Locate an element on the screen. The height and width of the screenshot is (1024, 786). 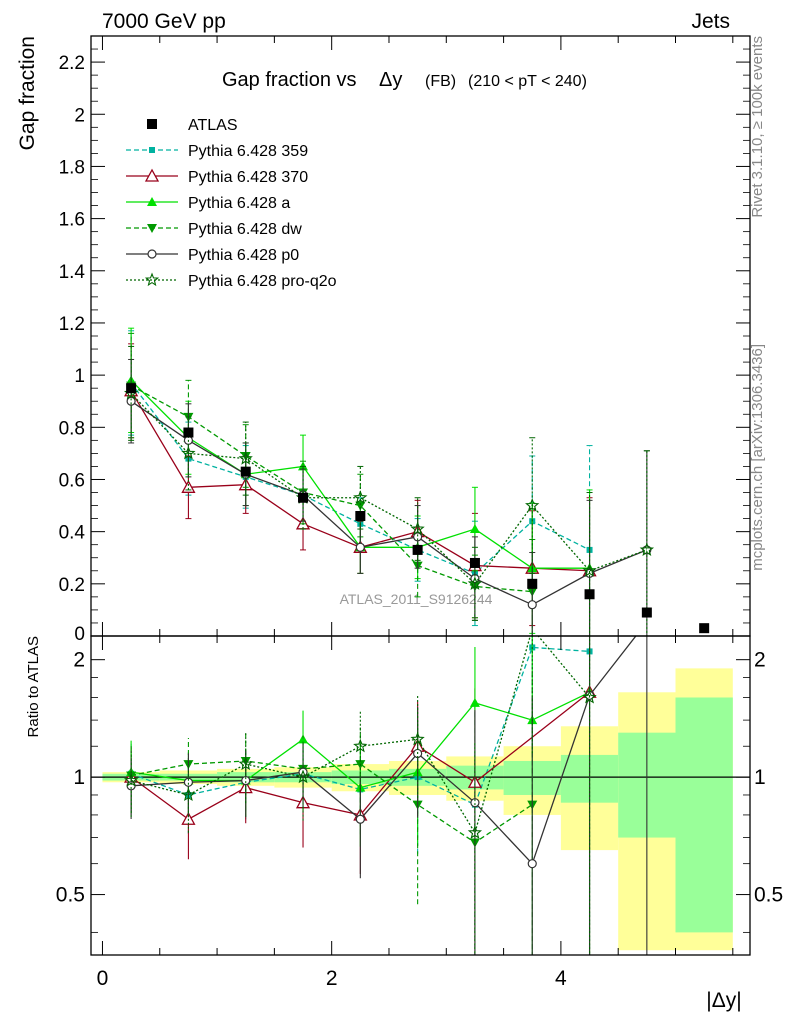
y-tick-label: 1.8 is located at coordinates (72, 167).